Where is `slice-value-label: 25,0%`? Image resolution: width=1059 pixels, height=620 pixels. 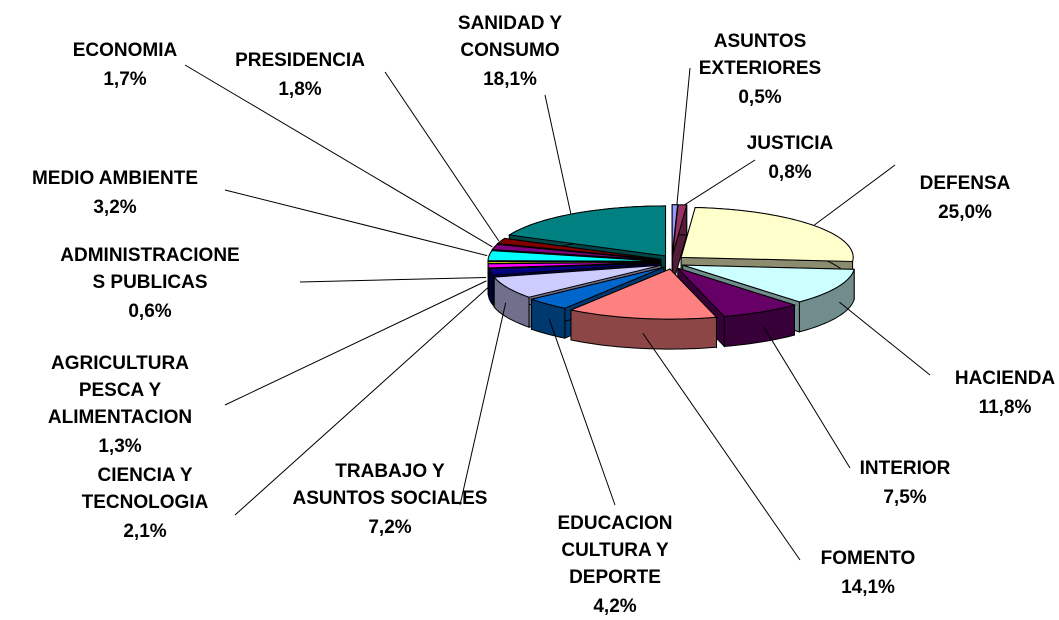
slice-value-label: 25,0% is located at coordinates (965, 212).